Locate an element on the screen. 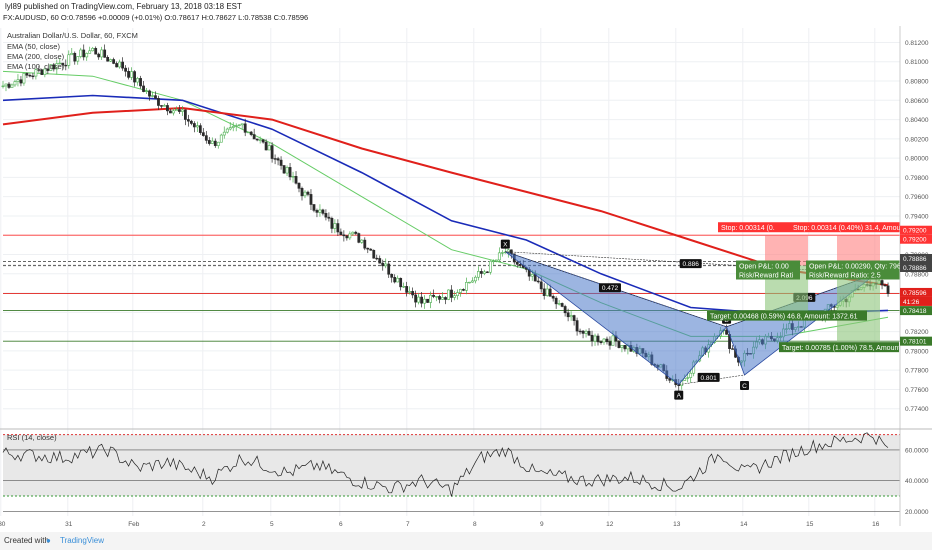 The height and width of the screenshot is (550, 932). time-tick-label: 31 is located at coordinates (69, 524).